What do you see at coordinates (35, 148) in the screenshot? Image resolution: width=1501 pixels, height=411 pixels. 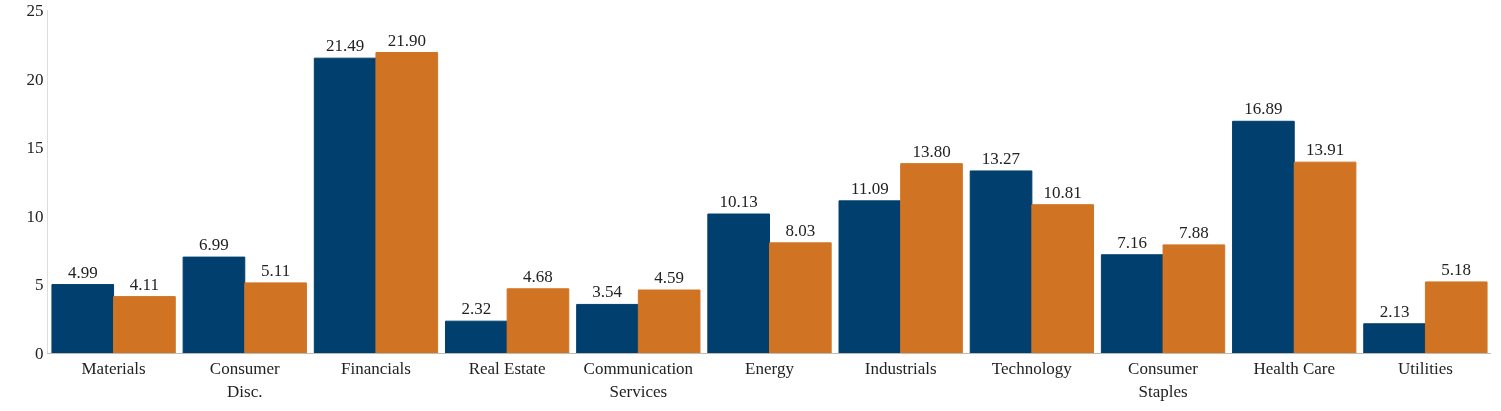 I see `y-tick-label: 15` at bounding box center [35, 148].